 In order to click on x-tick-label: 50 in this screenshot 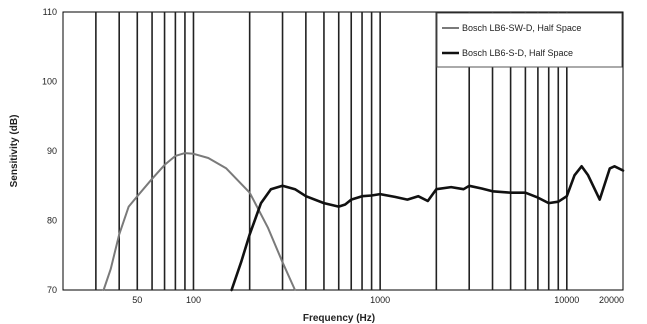, I will do `click(137, 300)`.